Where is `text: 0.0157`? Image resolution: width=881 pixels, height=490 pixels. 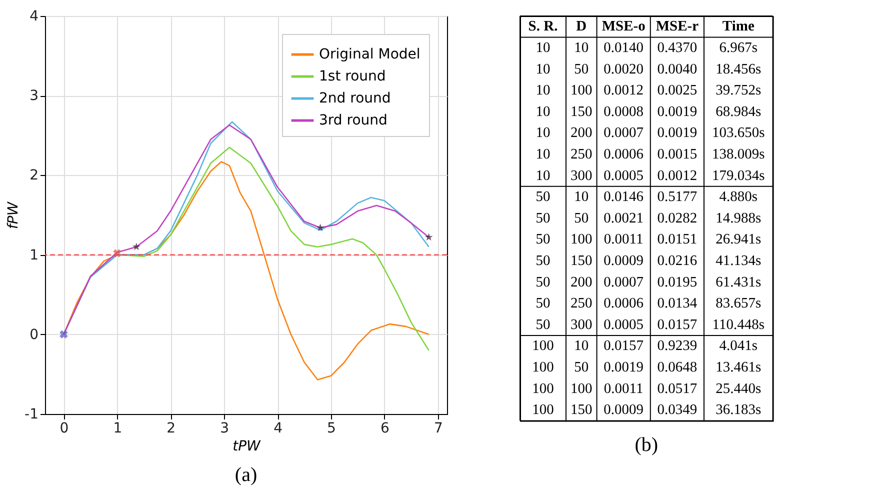
text: 0.0157 is located at coordinates (624, 346).